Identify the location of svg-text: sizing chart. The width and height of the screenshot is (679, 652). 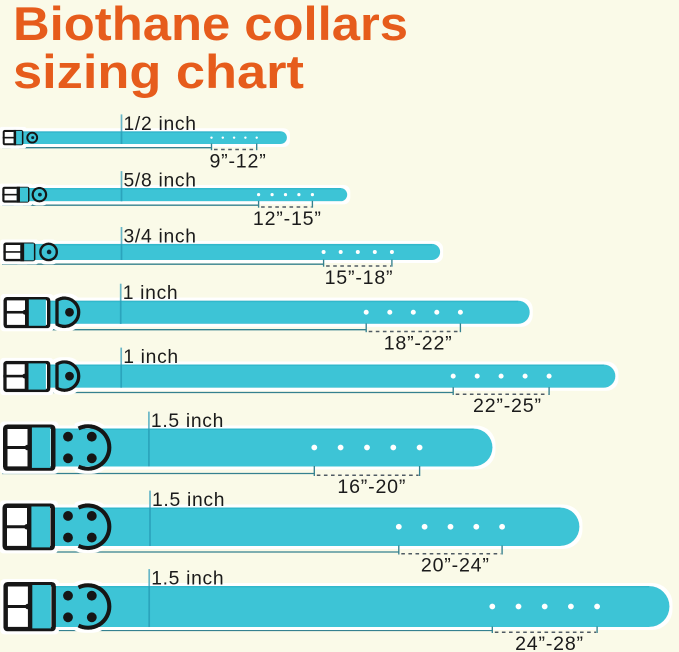
(158, 72).